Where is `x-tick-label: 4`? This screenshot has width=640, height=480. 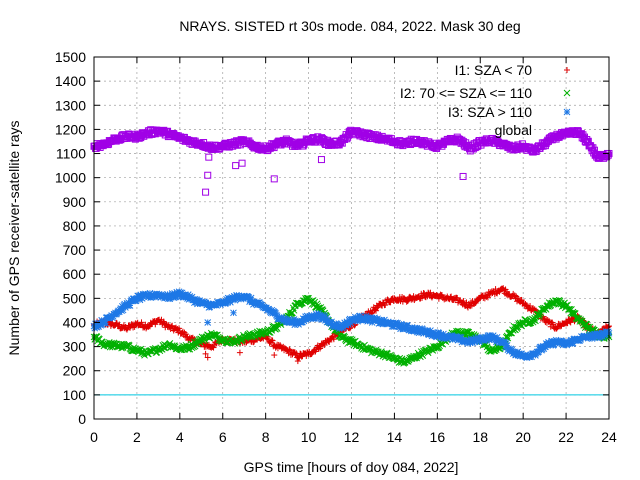 x-tick-label: 4 is located at coordinates (180, 437).